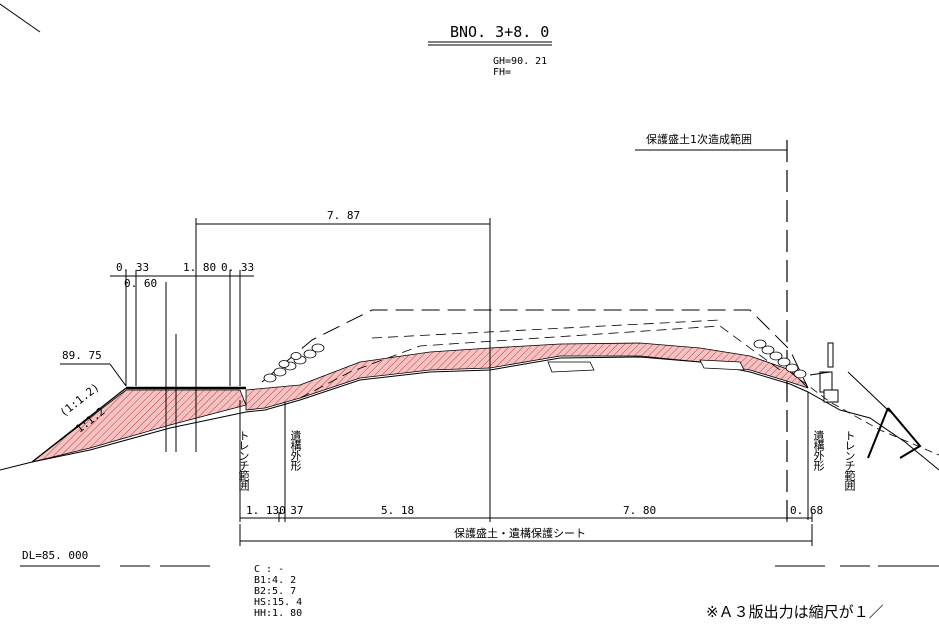 The width and height of the screenshot is (939, 630). Describe the element at coordinates (824, 372) in the screenshot. I see `right-structure` at that location.